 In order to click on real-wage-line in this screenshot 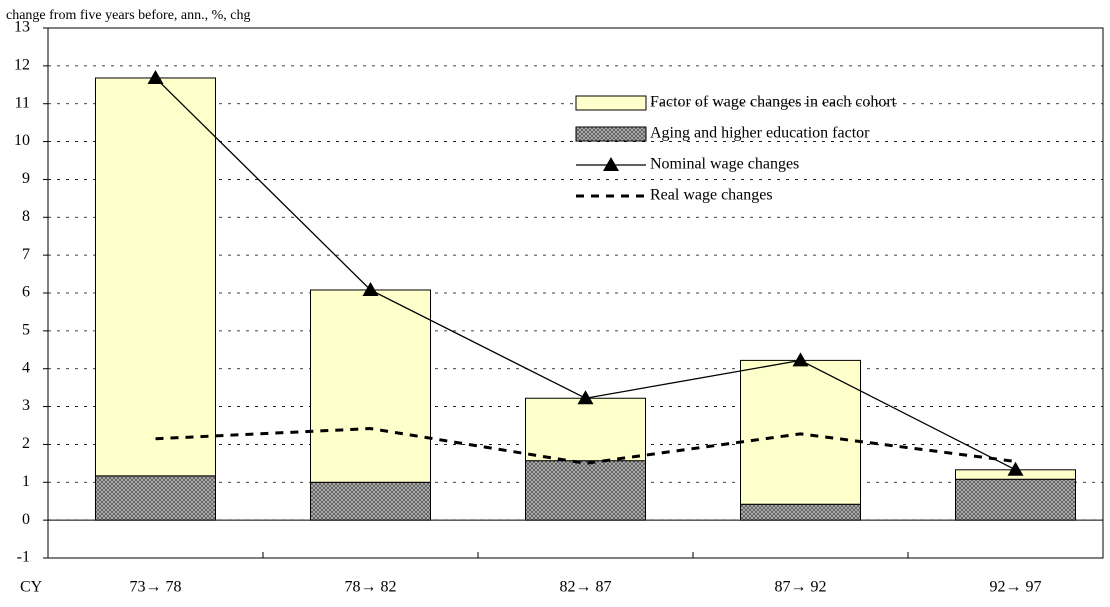, I will do `click(585, 446)`.